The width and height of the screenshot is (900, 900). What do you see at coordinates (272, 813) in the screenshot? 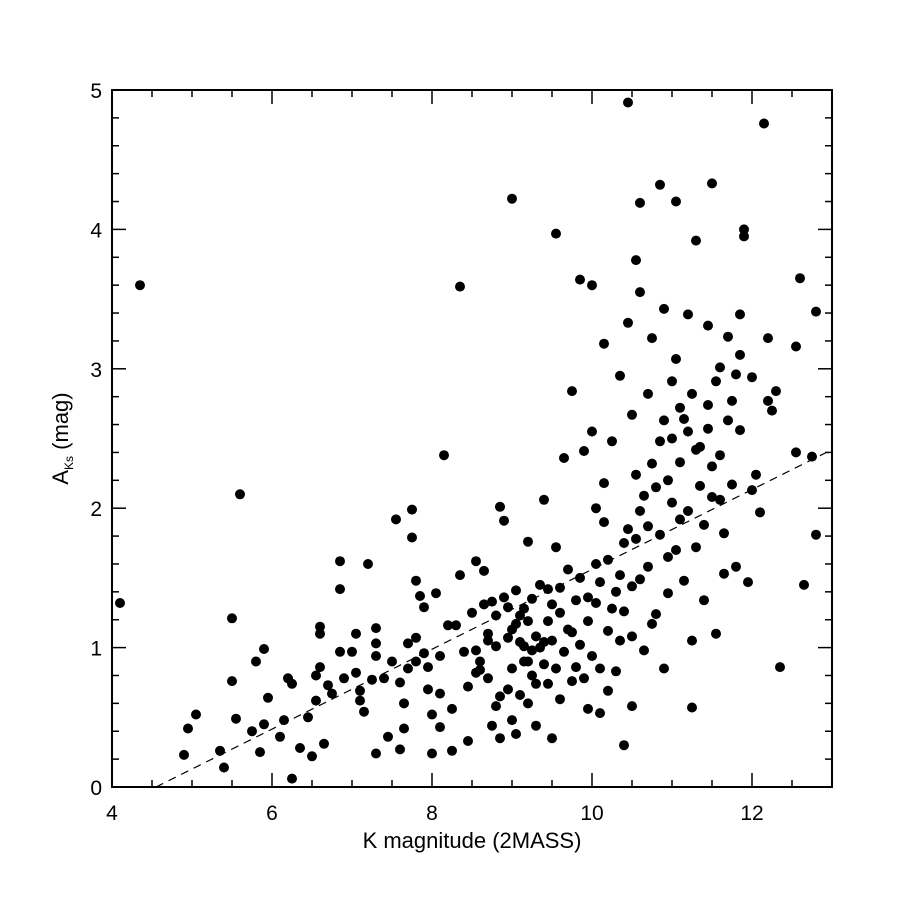
I see `x-tick-label: 6` at bounding box center [272, 813].